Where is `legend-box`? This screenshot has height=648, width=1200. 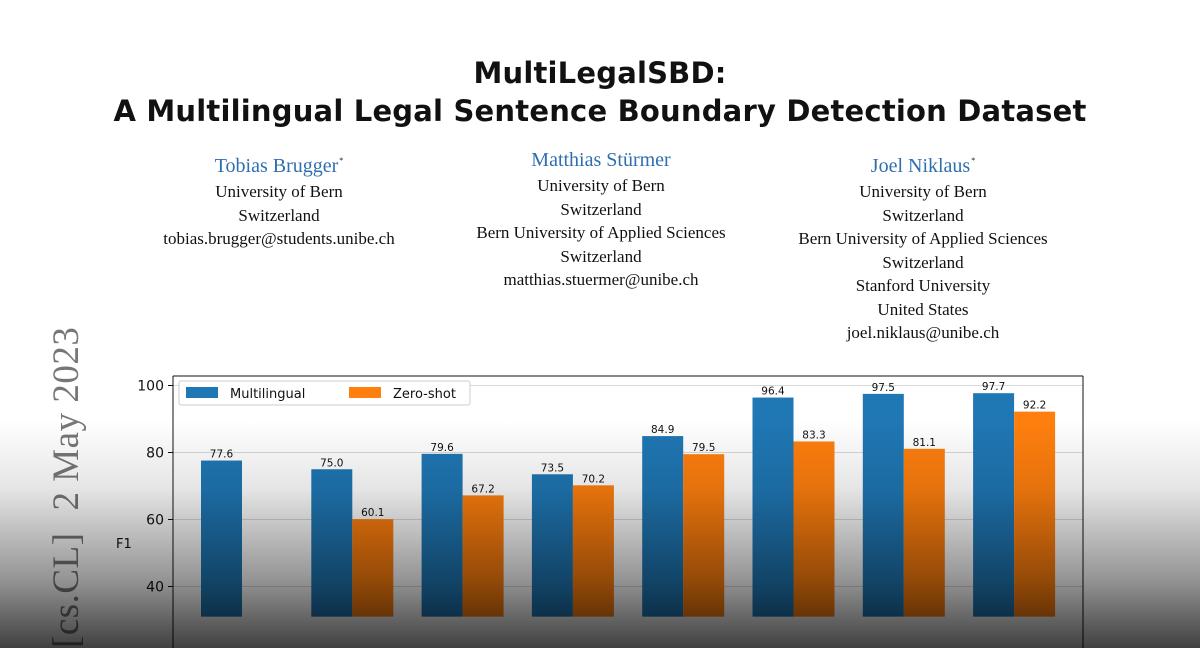 legend-box is located at coordinates (324, 393).